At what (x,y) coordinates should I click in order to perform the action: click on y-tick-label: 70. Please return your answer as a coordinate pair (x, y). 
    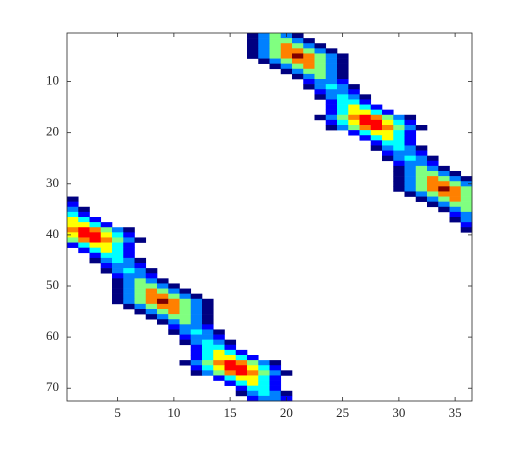
    Looking at the image, I should click on (52, 386).